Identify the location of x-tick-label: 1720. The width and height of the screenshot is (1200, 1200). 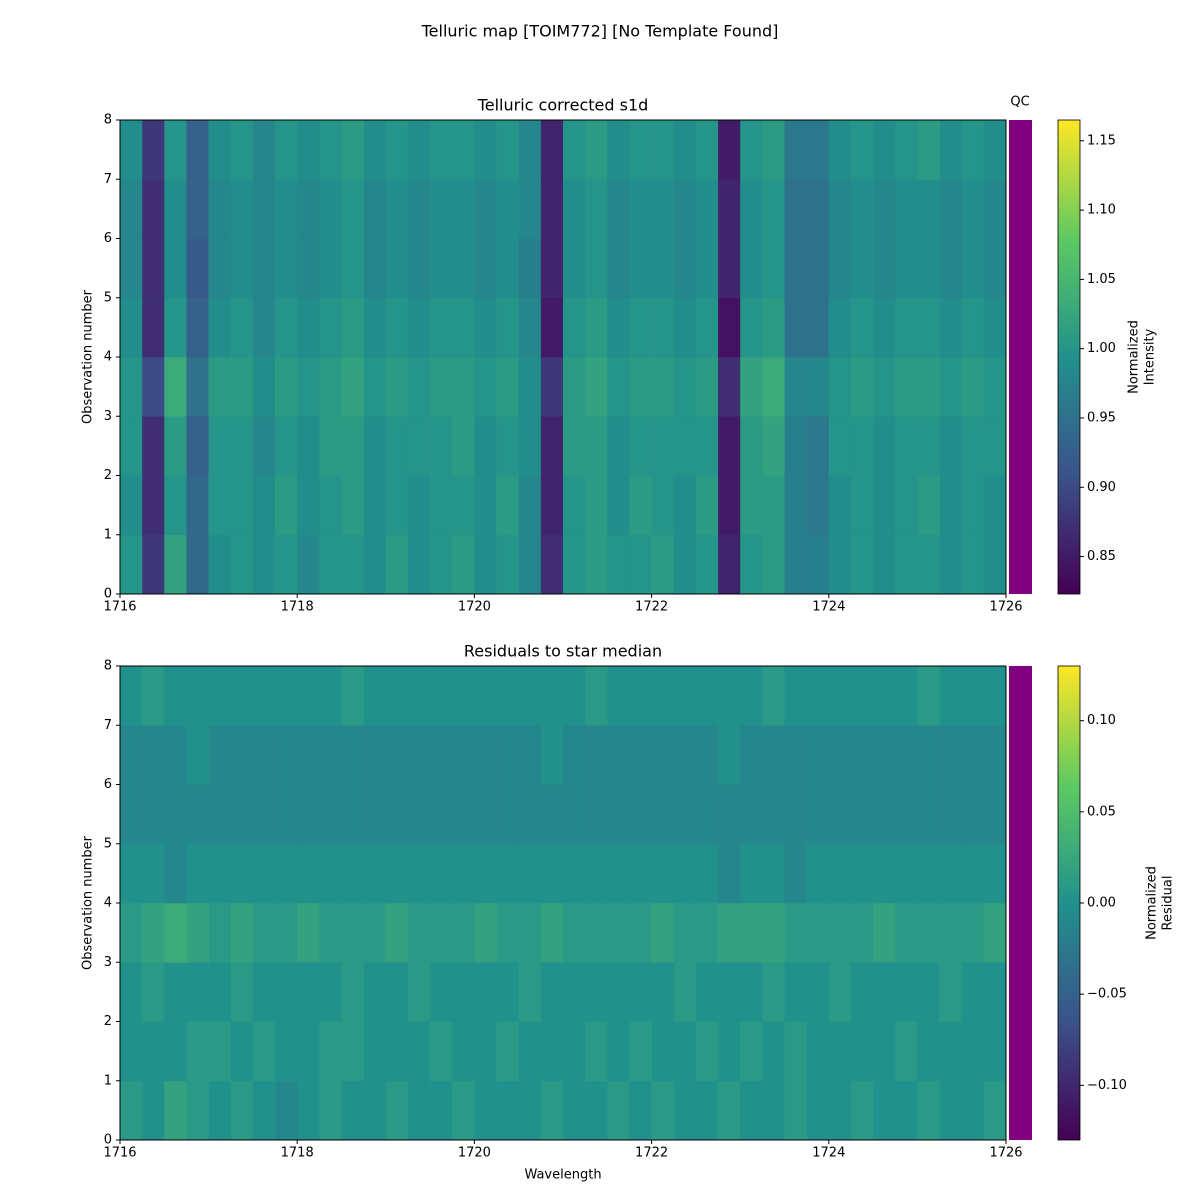
(474, 1153).